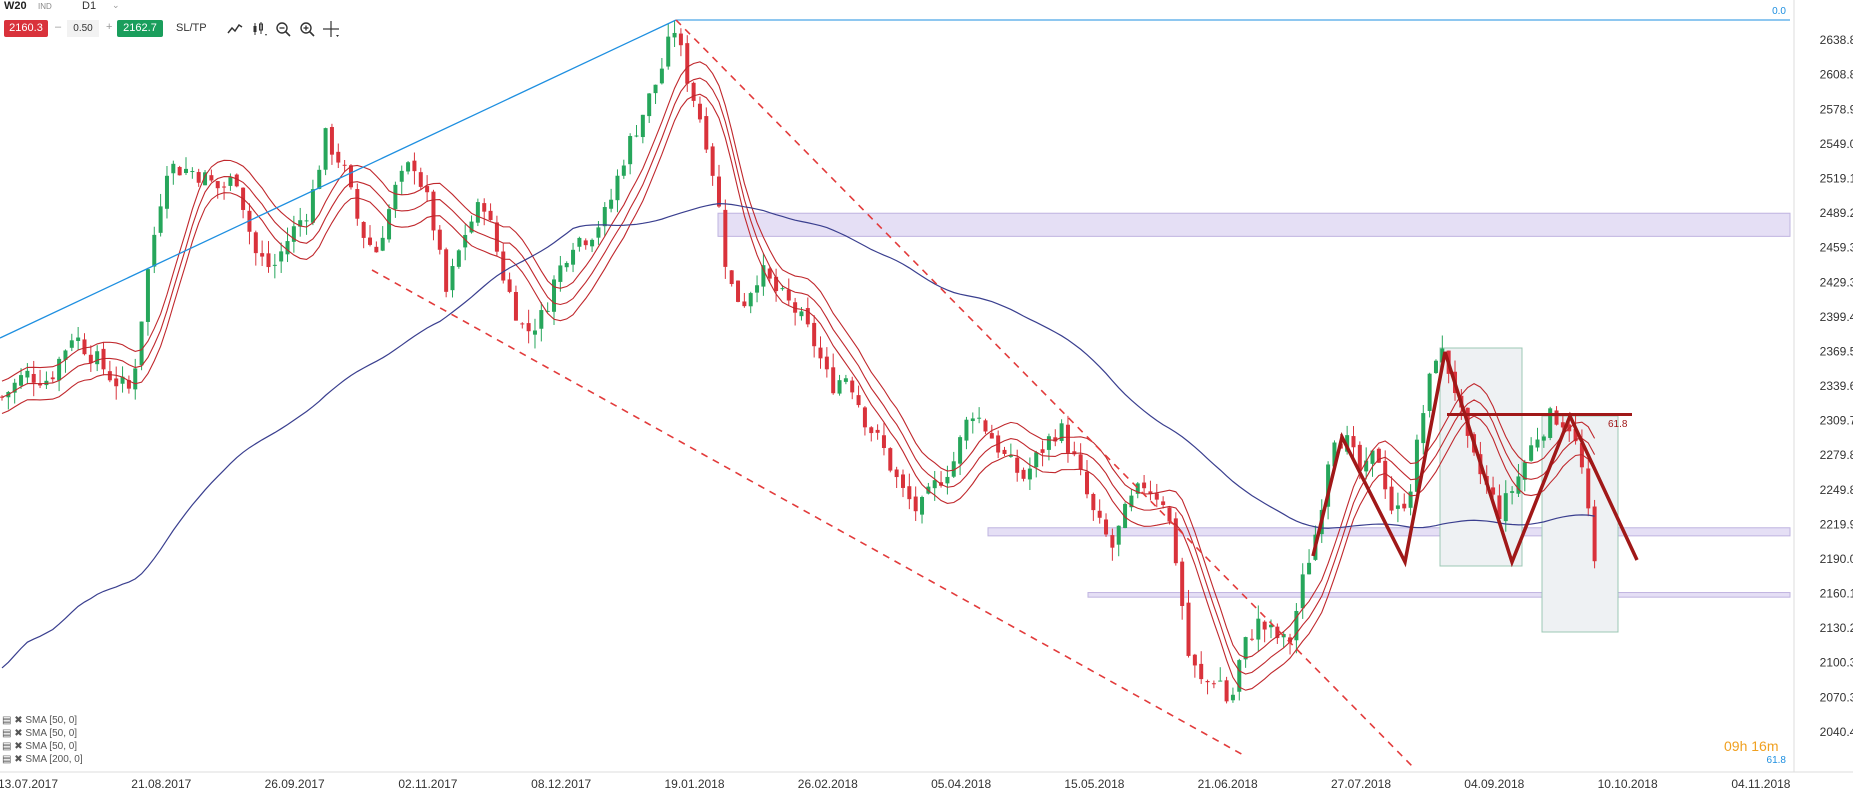 This screenshot has height=792, width=1853. I want to click on volume-decrease-button: –, so click(58, 27).